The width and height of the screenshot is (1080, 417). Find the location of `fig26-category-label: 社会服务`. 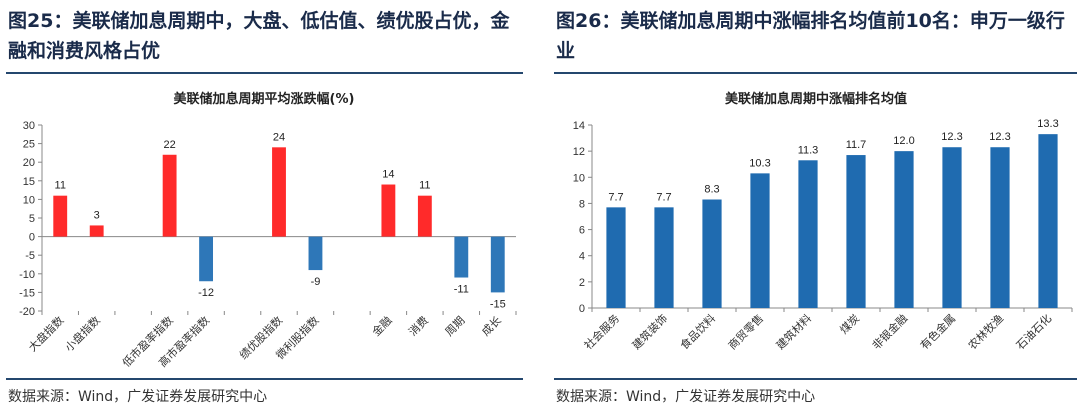

fig26-category-label: 社会服务 is located at coordinates (601, 331).